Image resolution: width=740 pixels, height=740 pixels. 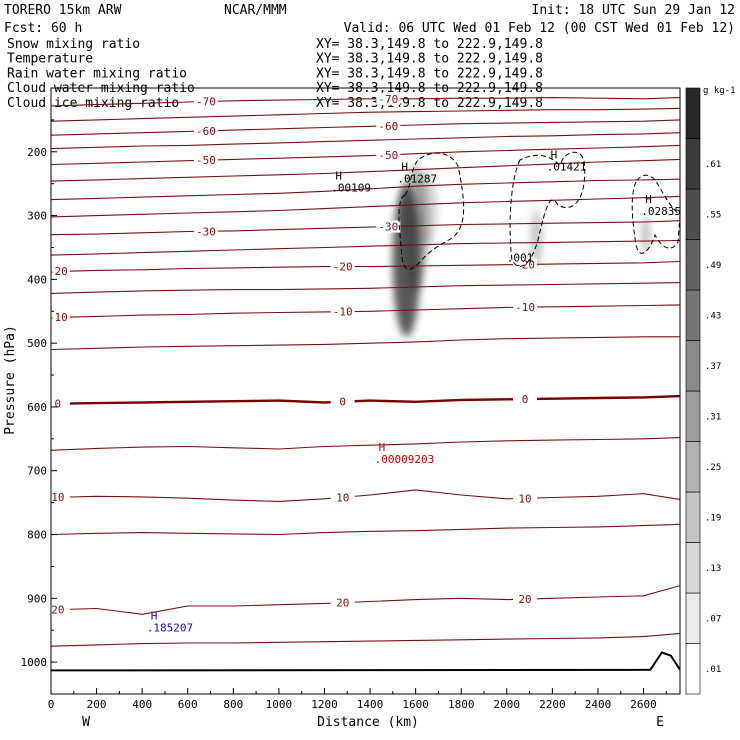 I want to click on init-time: Init: 18 UTC Sun 29 Jan 12, so click(x=634, y=10).